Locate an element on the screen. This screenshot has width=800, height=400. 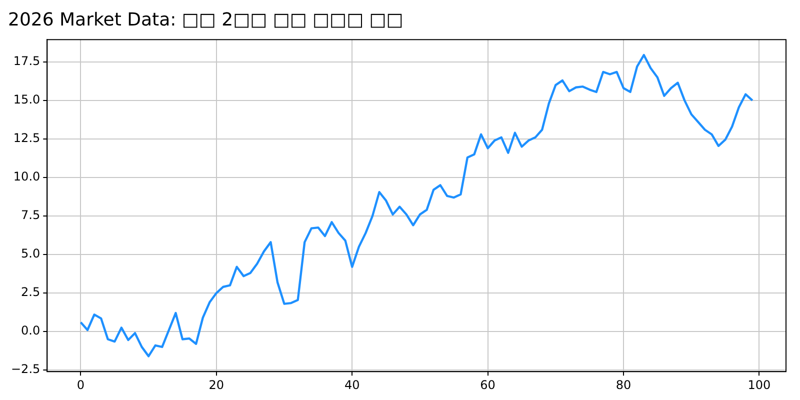
chart-title: 2026 Market Data: □□ 2□□ □□ □□□ □□ is located at coordinates (206, 19).